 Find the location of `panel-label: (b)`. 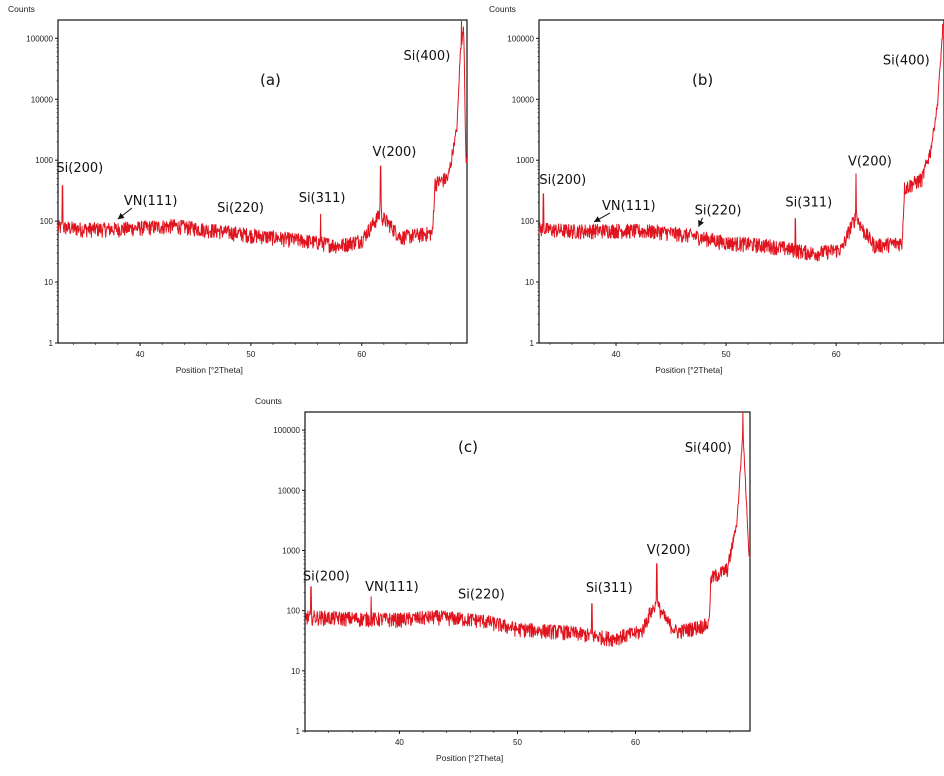

panel-label: (b) is located at coordinates (702, 80).